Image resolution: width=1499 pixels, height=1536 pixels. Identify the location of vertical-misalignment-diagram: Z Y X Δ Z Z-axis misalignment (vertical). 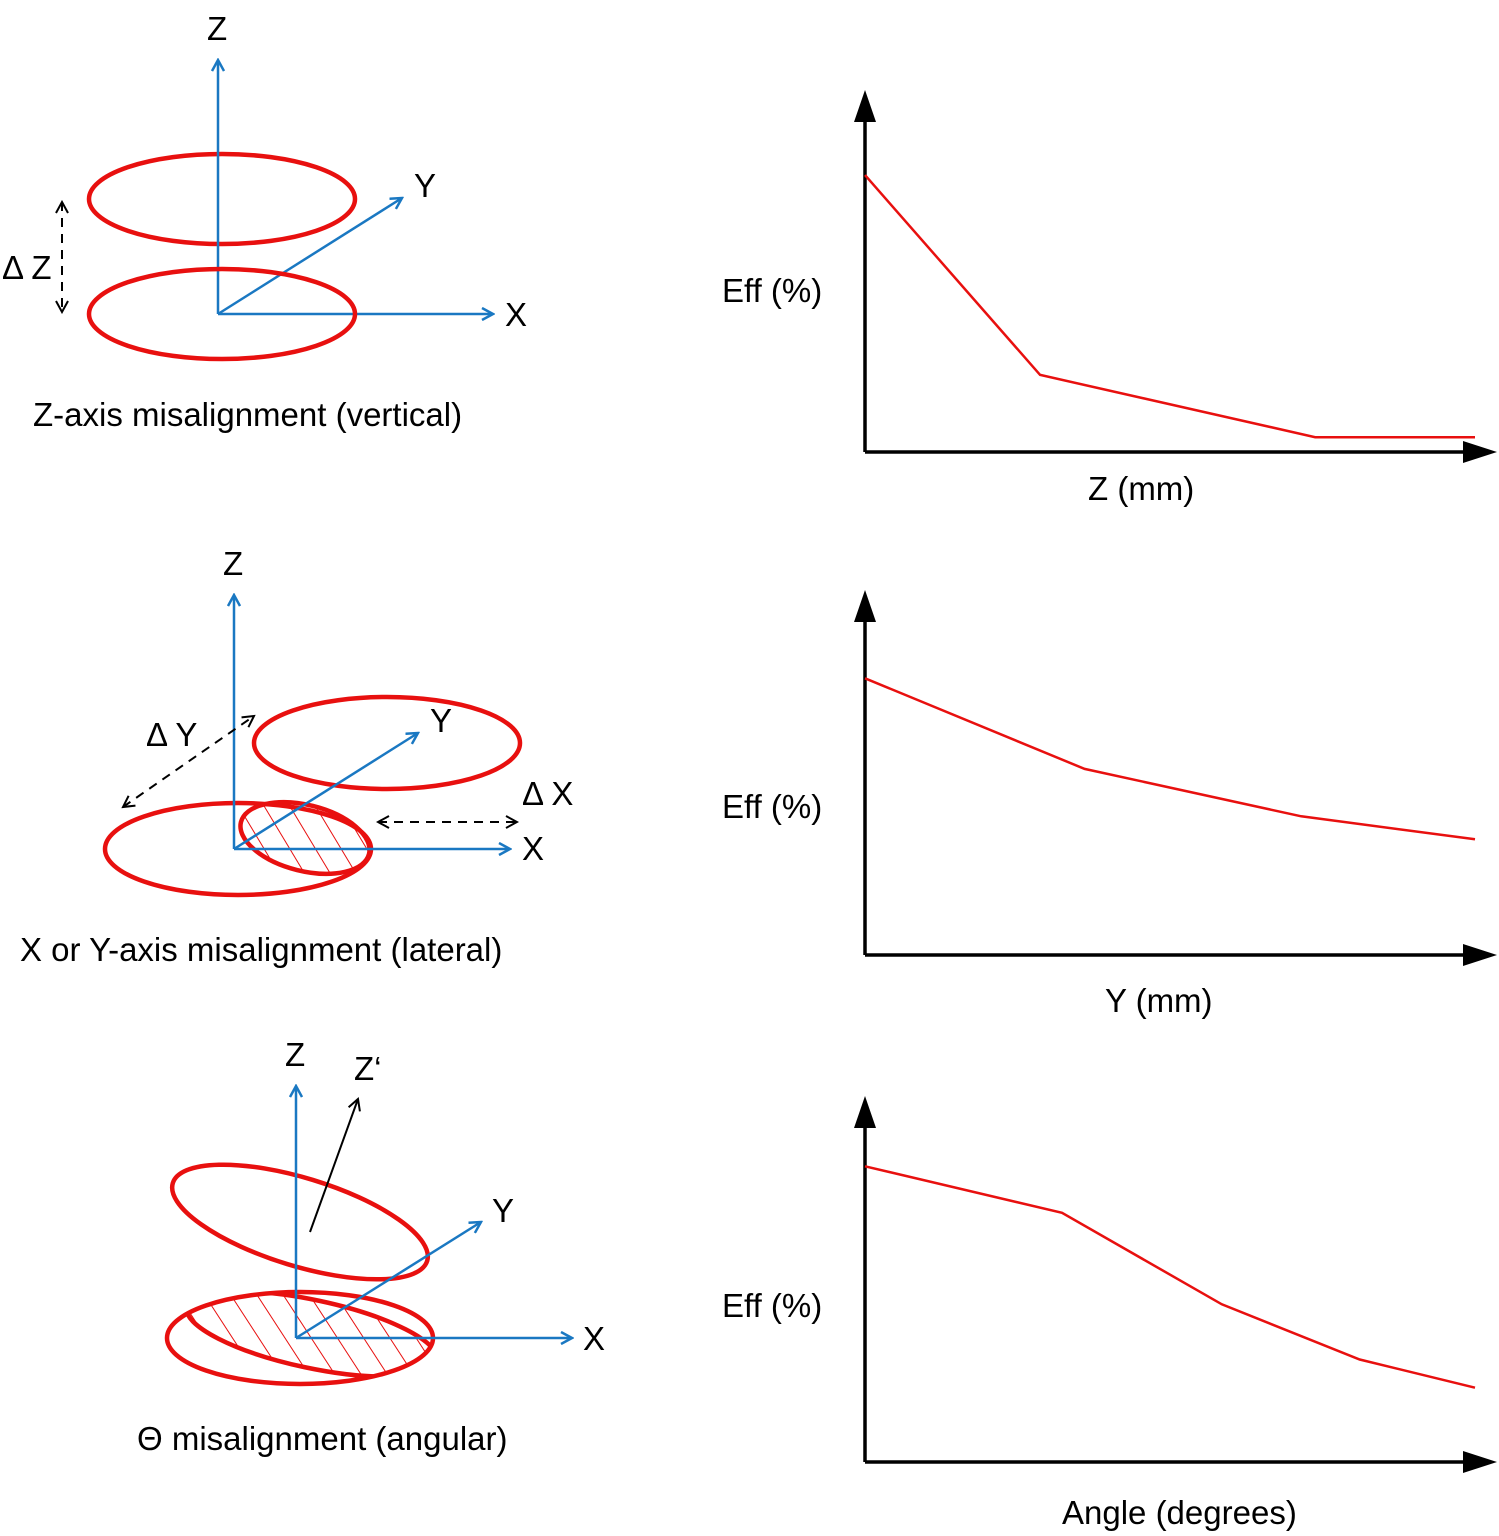
(264, 221).